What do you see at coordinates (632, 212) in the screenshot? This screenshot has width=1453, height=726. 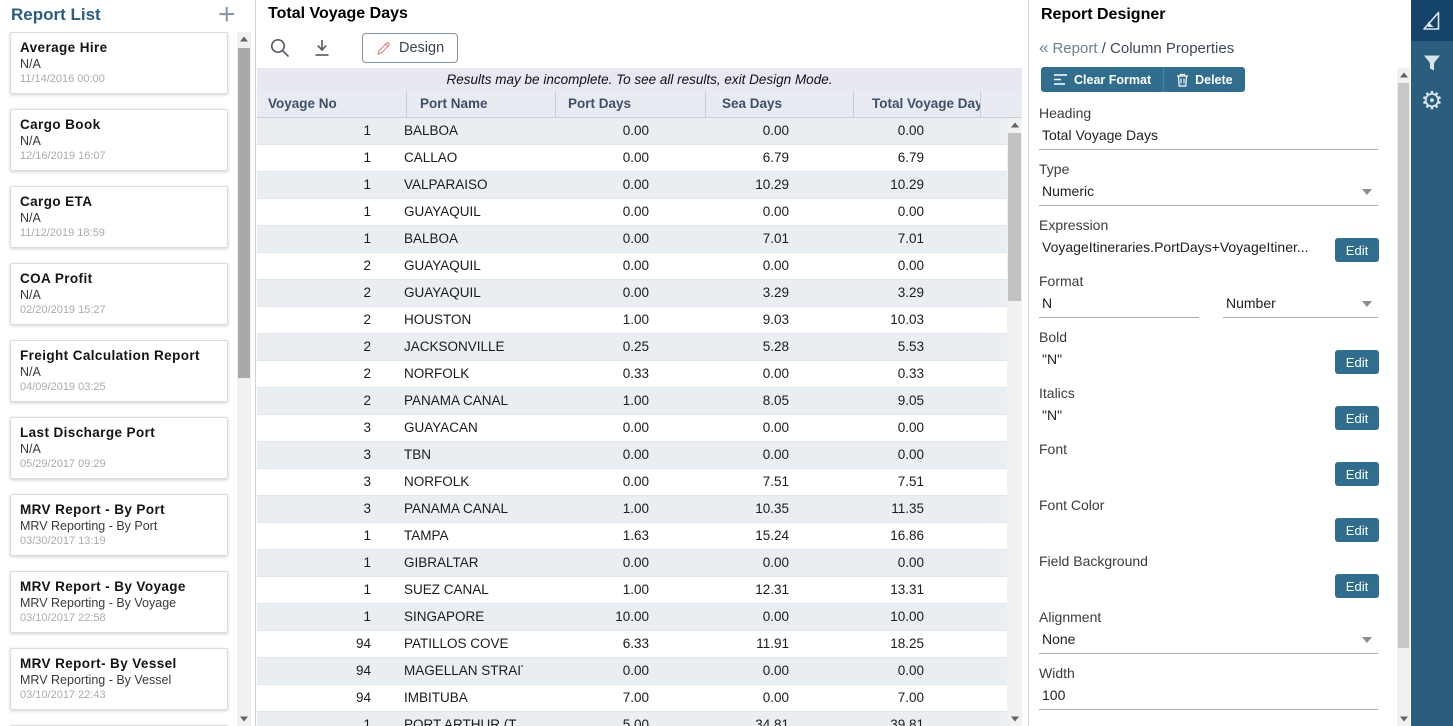 I see `table-row: 1 GUAYAQUIL 0.00 0.00 0.00` at bounding box center [632, 212].